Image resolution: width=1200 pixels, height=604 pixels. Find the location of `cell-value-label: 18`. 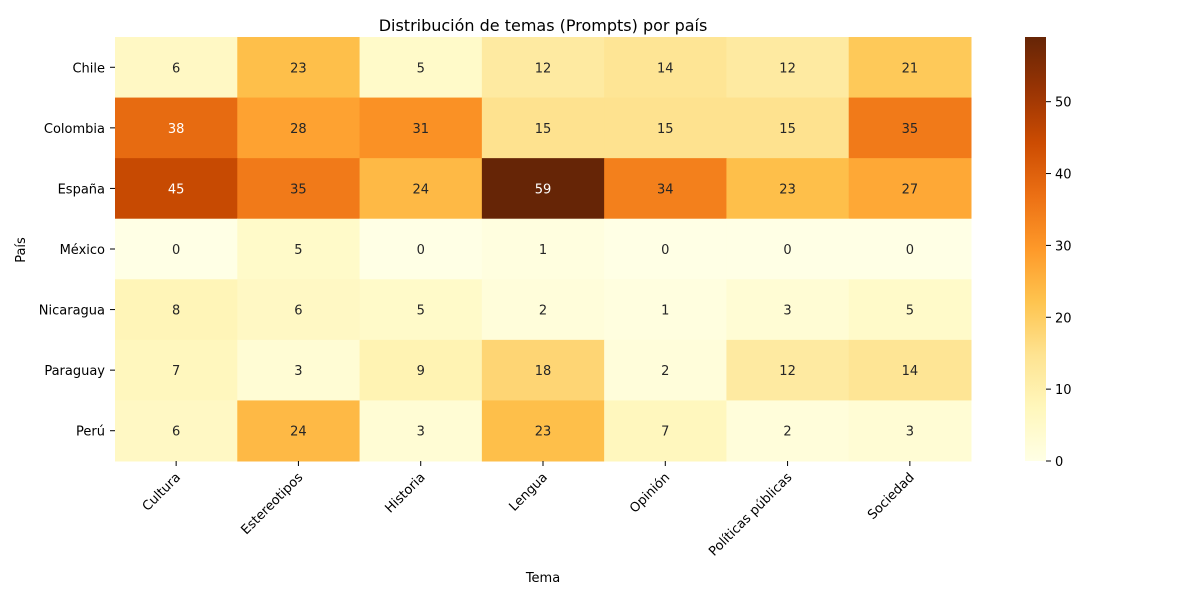

cell-value-label: 18 is located at coordinates (543, 371).